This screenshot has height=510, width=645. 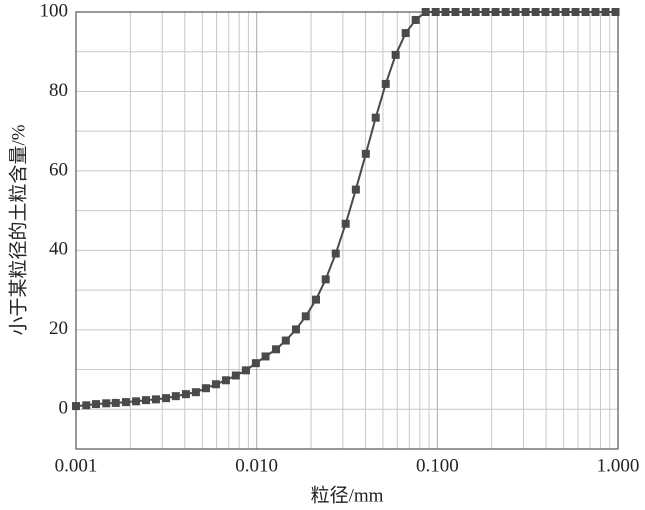 What do you see at coordinates (76, 465) in the screenshot?
I see `x-tick-label: 0.001` at bounding box center [76, 465].